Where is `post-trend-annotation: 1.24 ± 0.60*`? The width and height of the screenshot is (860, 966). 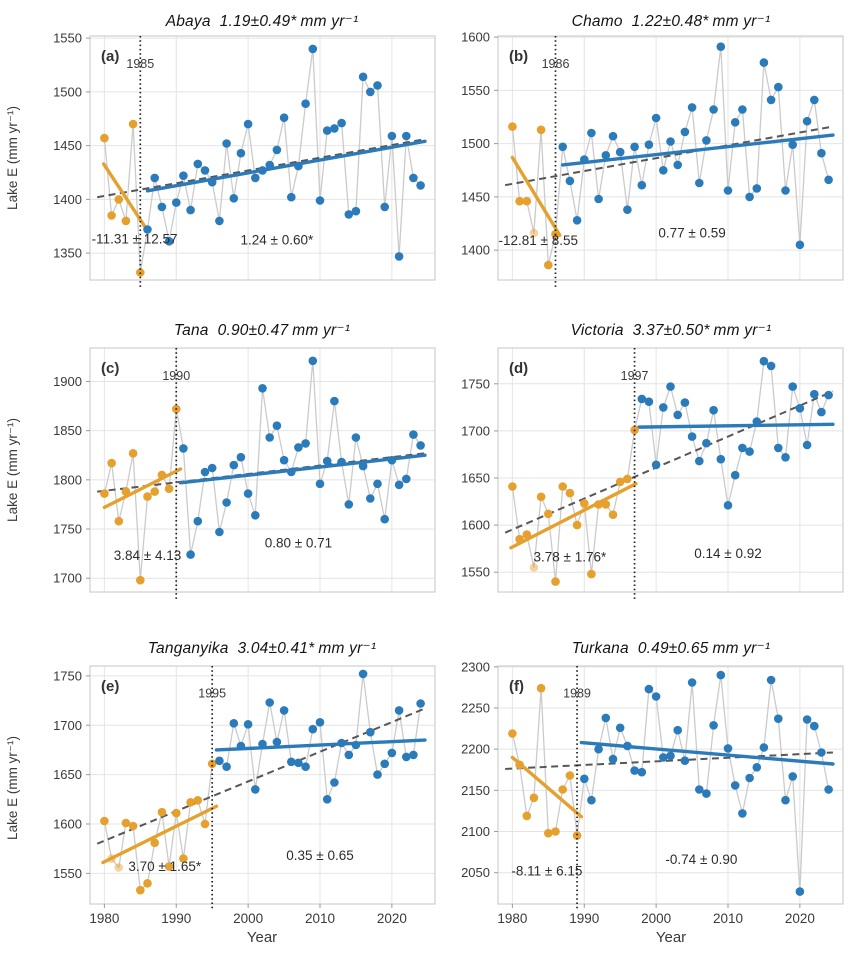
post-trend-annotation: 1.24 ± 0.60* is located at coordinates (277, 240).